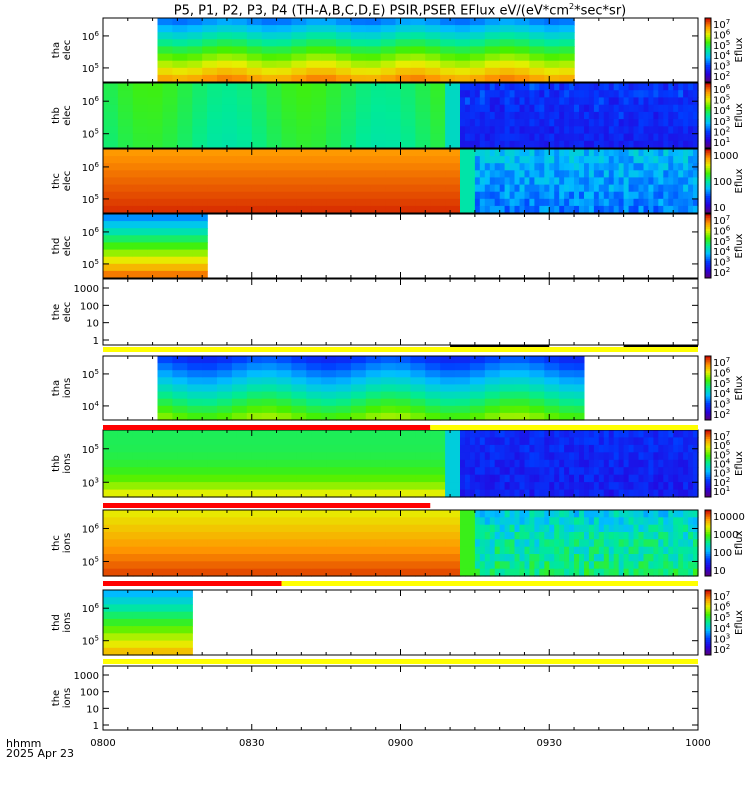 Image resolution: width=750 pixels, height=800 pixels. Describe the element at coordinates (721, 473) in the screenshot. I see `colorbar-tick-label: 103` at that location.